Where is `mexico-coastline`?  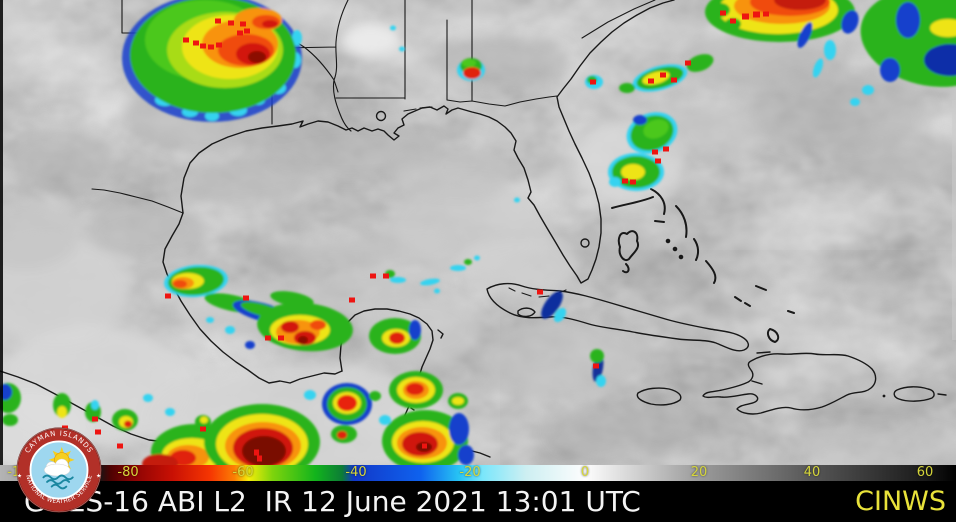 mexico-coastline is located at coordinates (252, 298).